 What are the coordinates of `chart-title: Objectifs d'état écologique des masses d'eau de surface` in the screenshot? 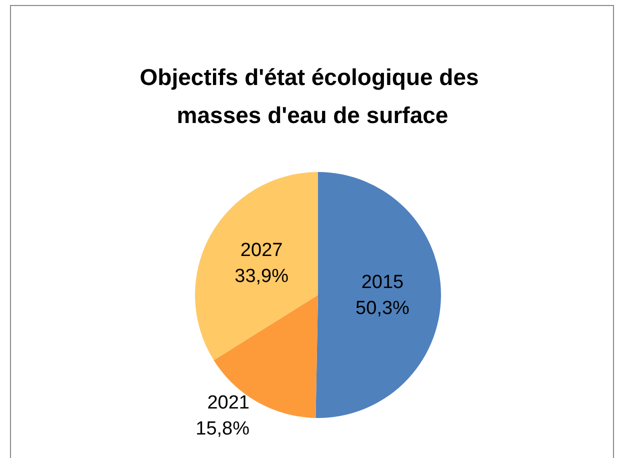 It's located at (313, 96).